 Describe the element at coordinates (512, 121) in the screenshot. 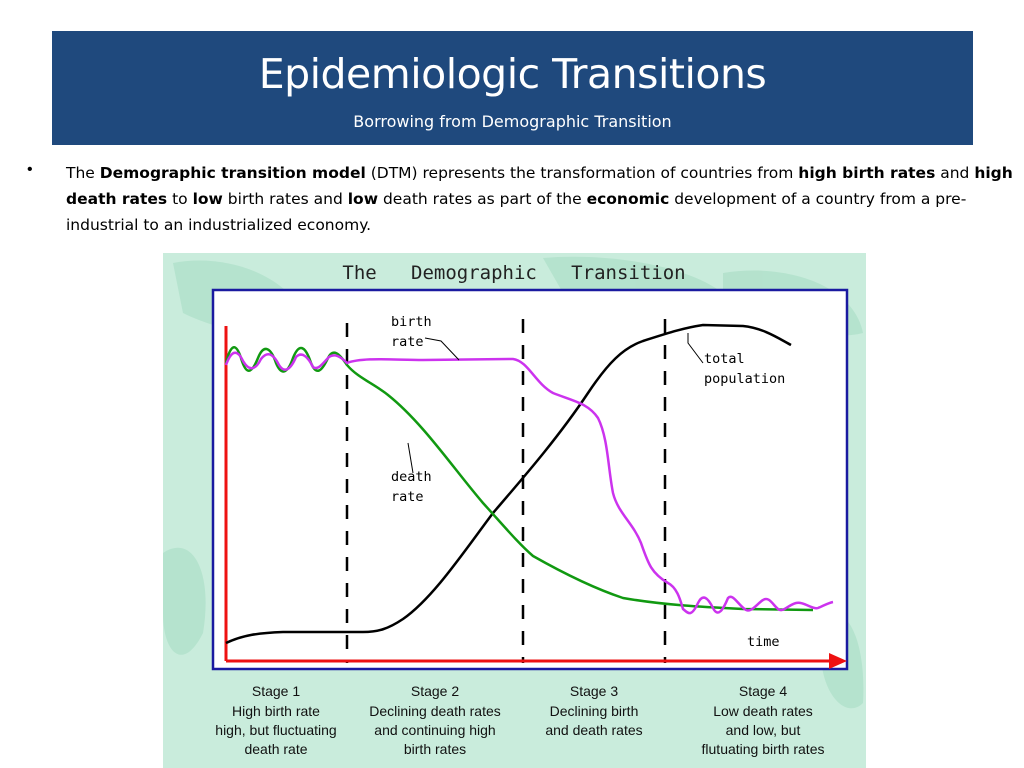

I see `slide-subtitle: Borrowing from Demographic Transition` at that location.